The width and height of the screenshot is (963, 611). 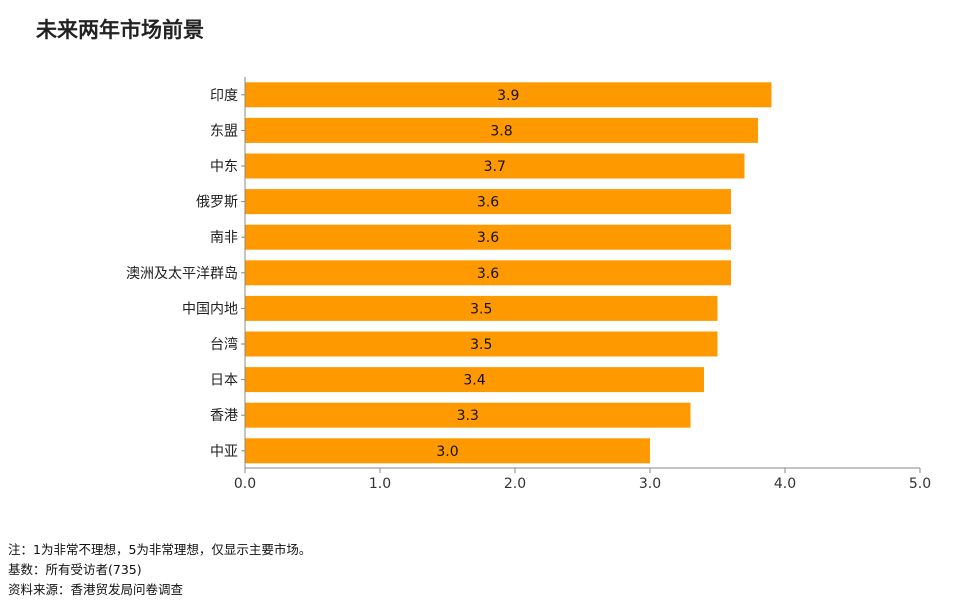 What do you see at coordinates (182, 274) in the screenshot?
I see `category-label-5: 澳洲及太平洋群岛` at bounding box center [182, 274].